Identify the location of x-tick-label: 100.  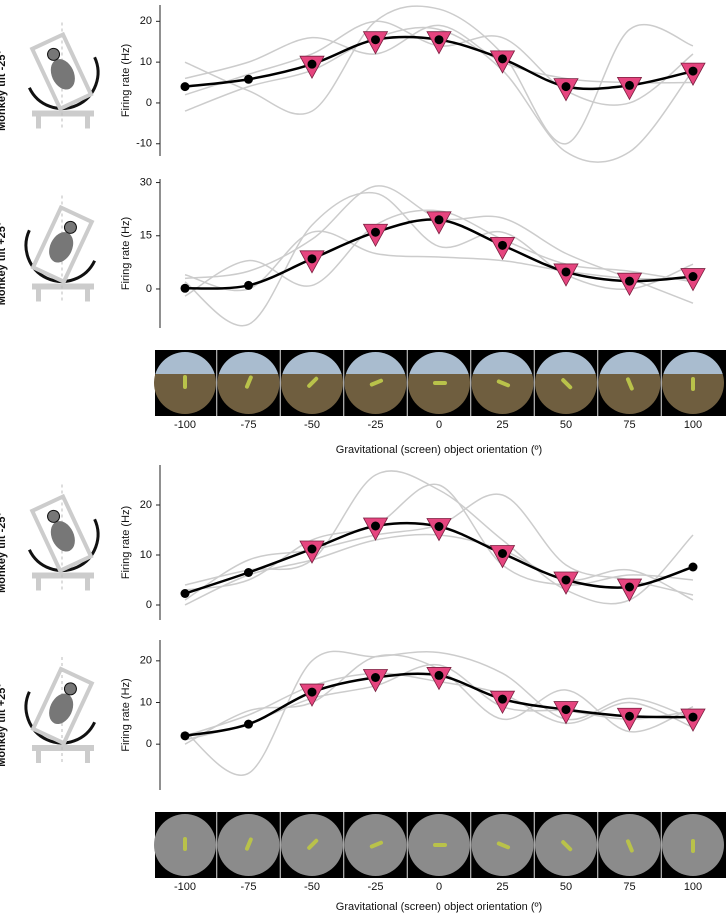
(693, 887).